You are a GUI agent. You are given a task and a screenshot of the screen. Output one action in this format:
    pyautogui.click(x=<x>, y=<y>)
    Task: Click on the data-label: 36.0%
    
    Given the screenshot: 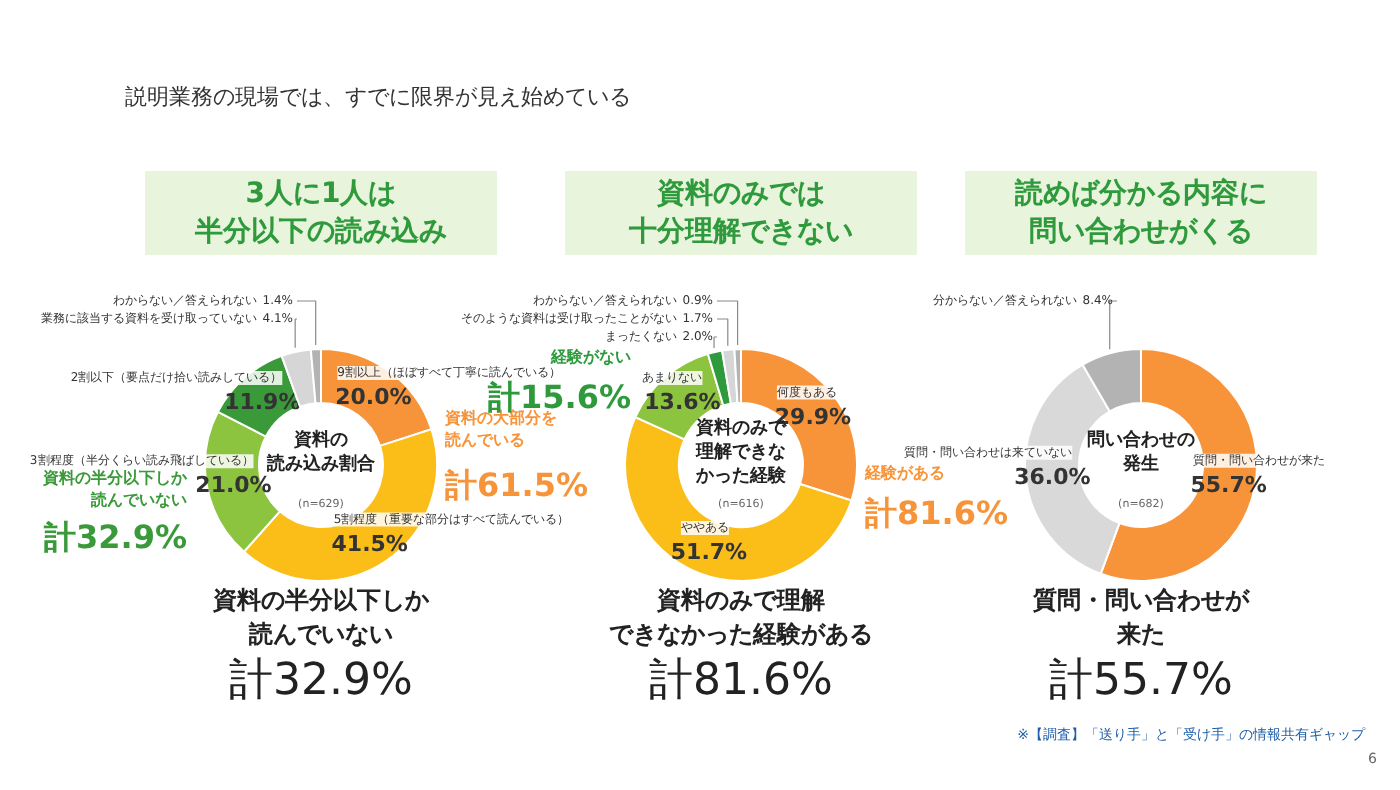 What is the action you would take?
    pyautogui.click(x=1052, y=476)
    